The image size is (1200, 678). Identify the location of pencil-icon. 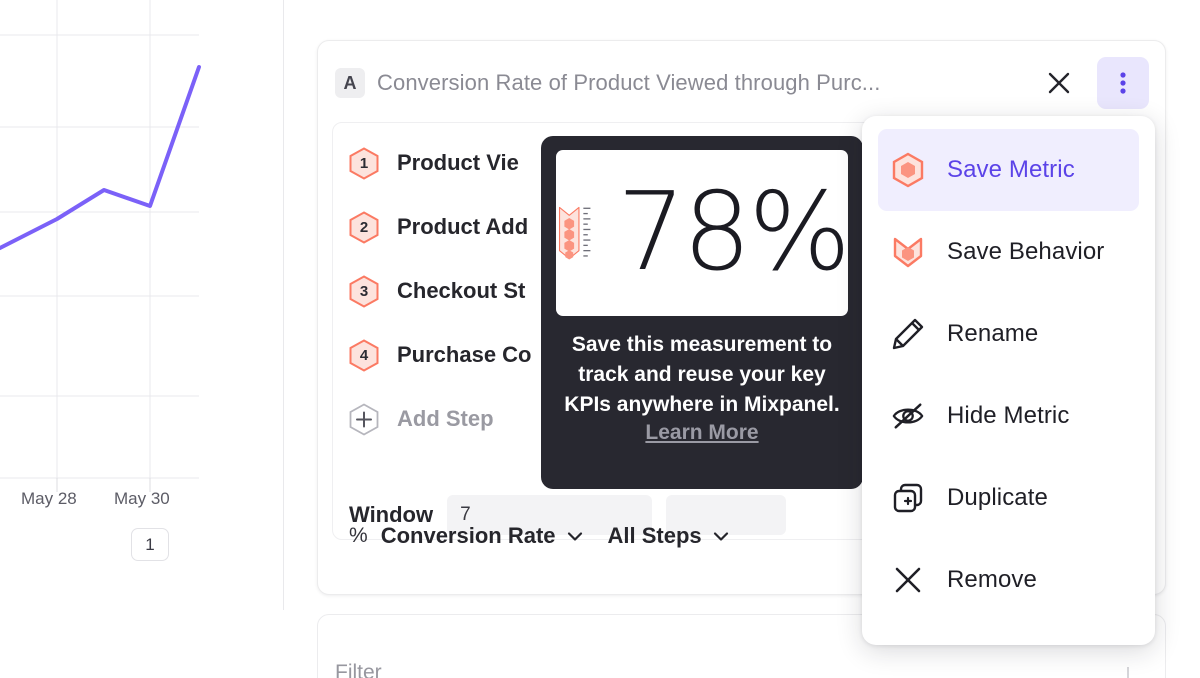
(908, 334).